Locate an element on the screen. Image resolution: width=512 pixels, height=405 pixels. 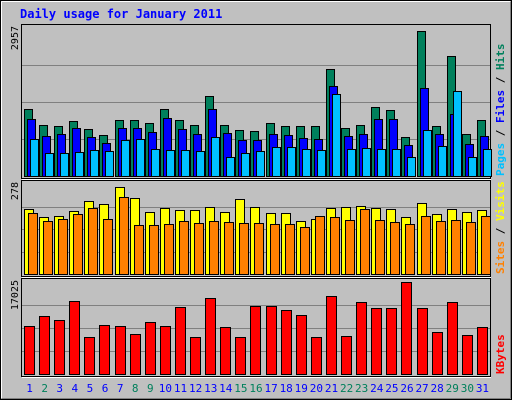
legend-visits: Visits is located at coordinates (500, 201).